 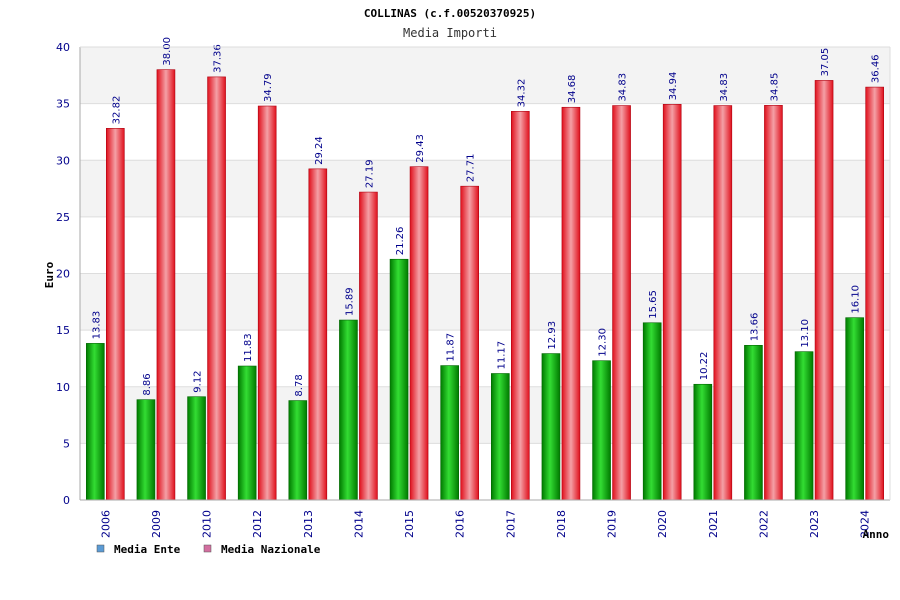 I want to click on y-tick-label: 35, so click(x=63, y=104).